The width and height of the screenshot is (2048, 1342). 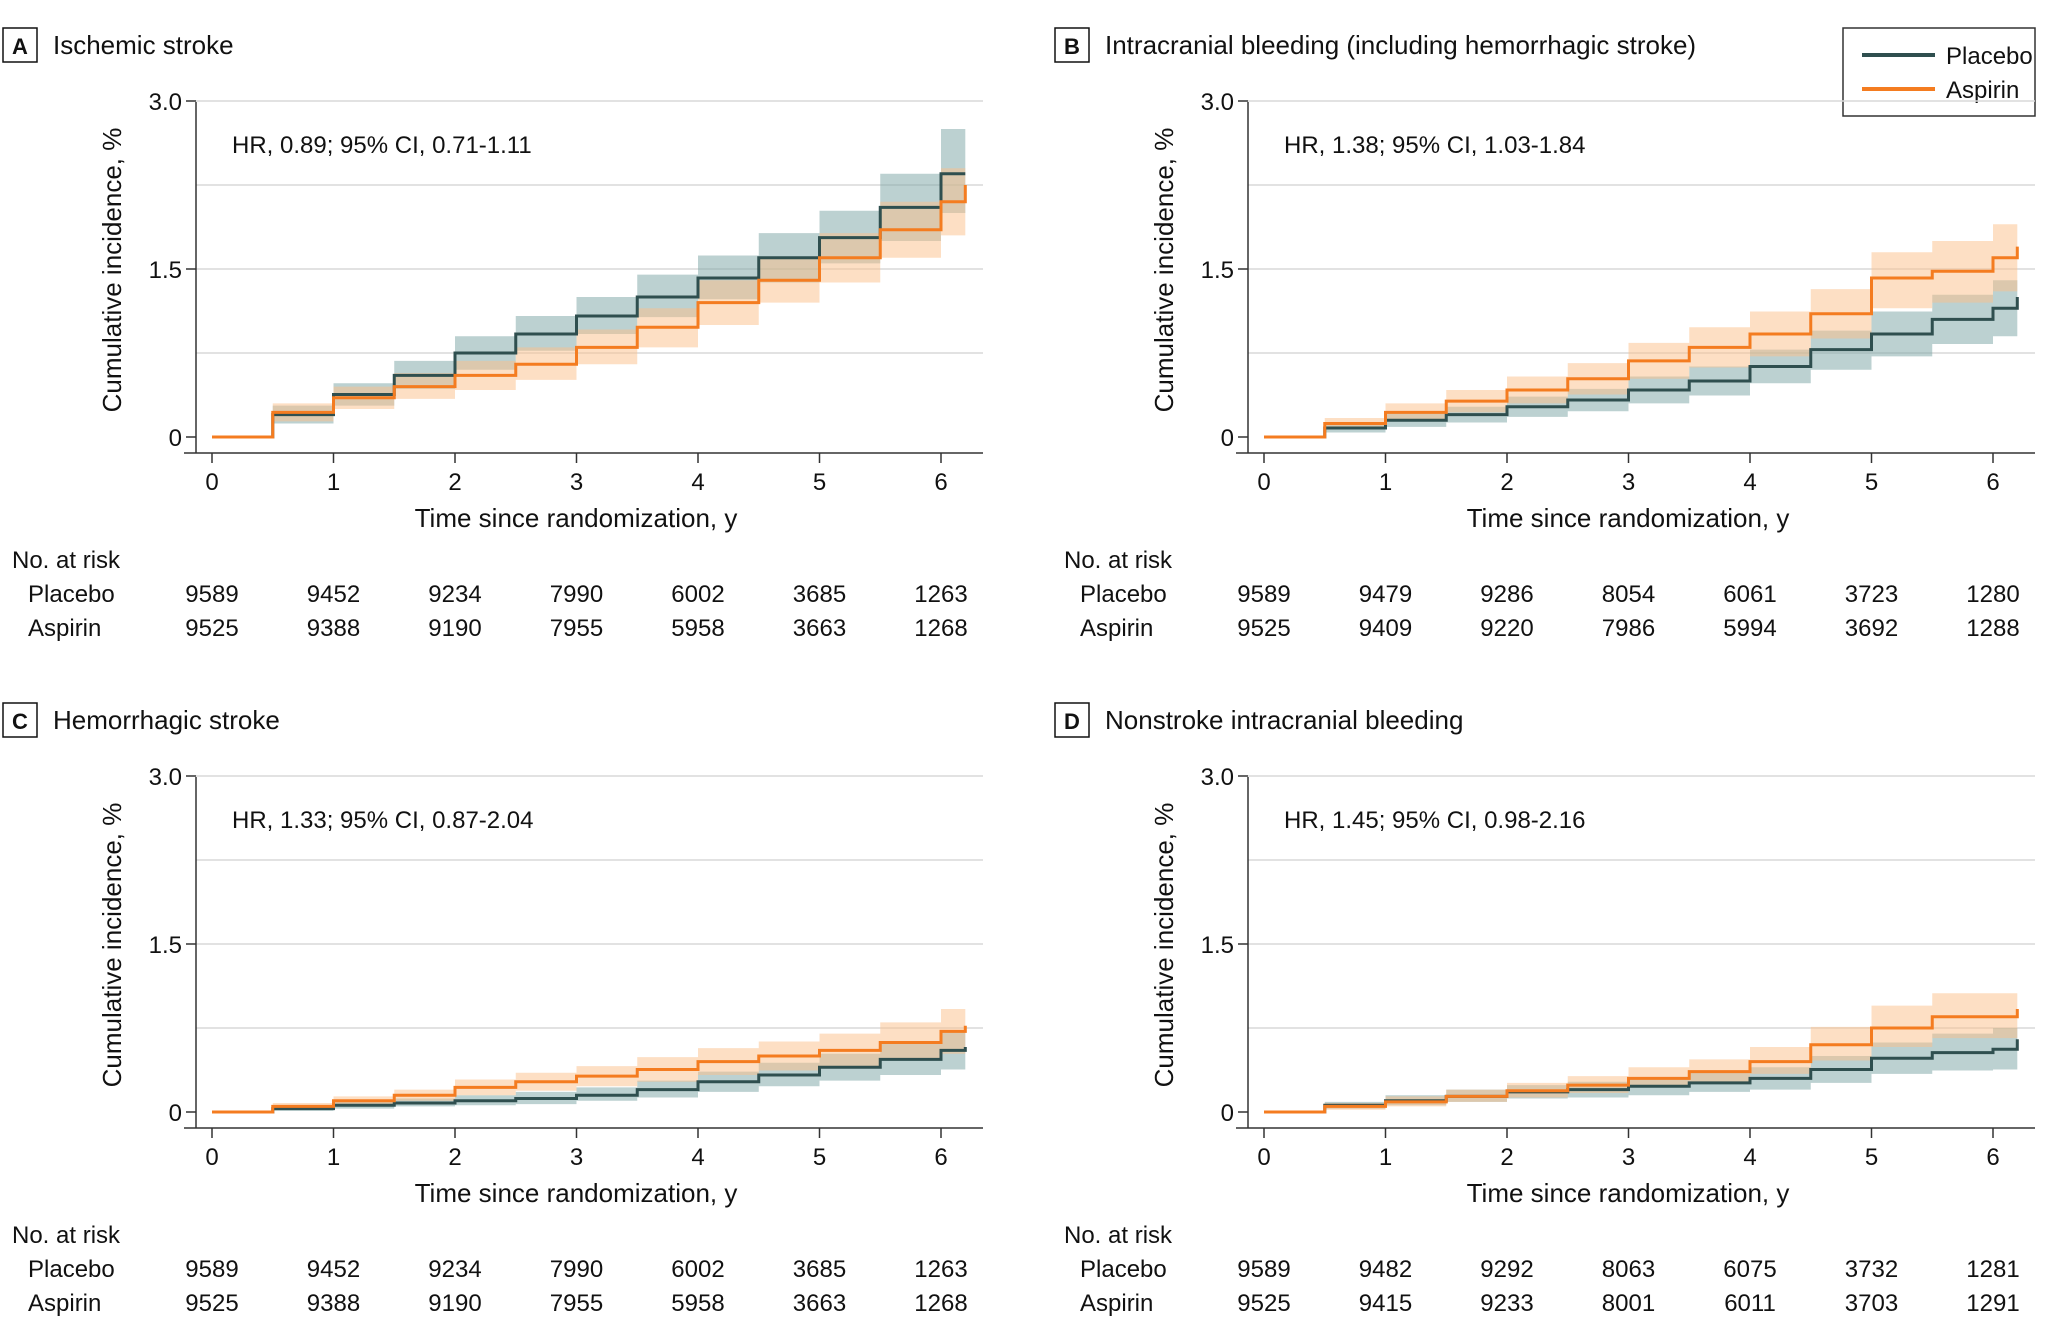 What do you see at coordinates (211, 482) in the screenshot?
I see `panel-a-x-tick-label: 0` at bounding box center [211, 482].